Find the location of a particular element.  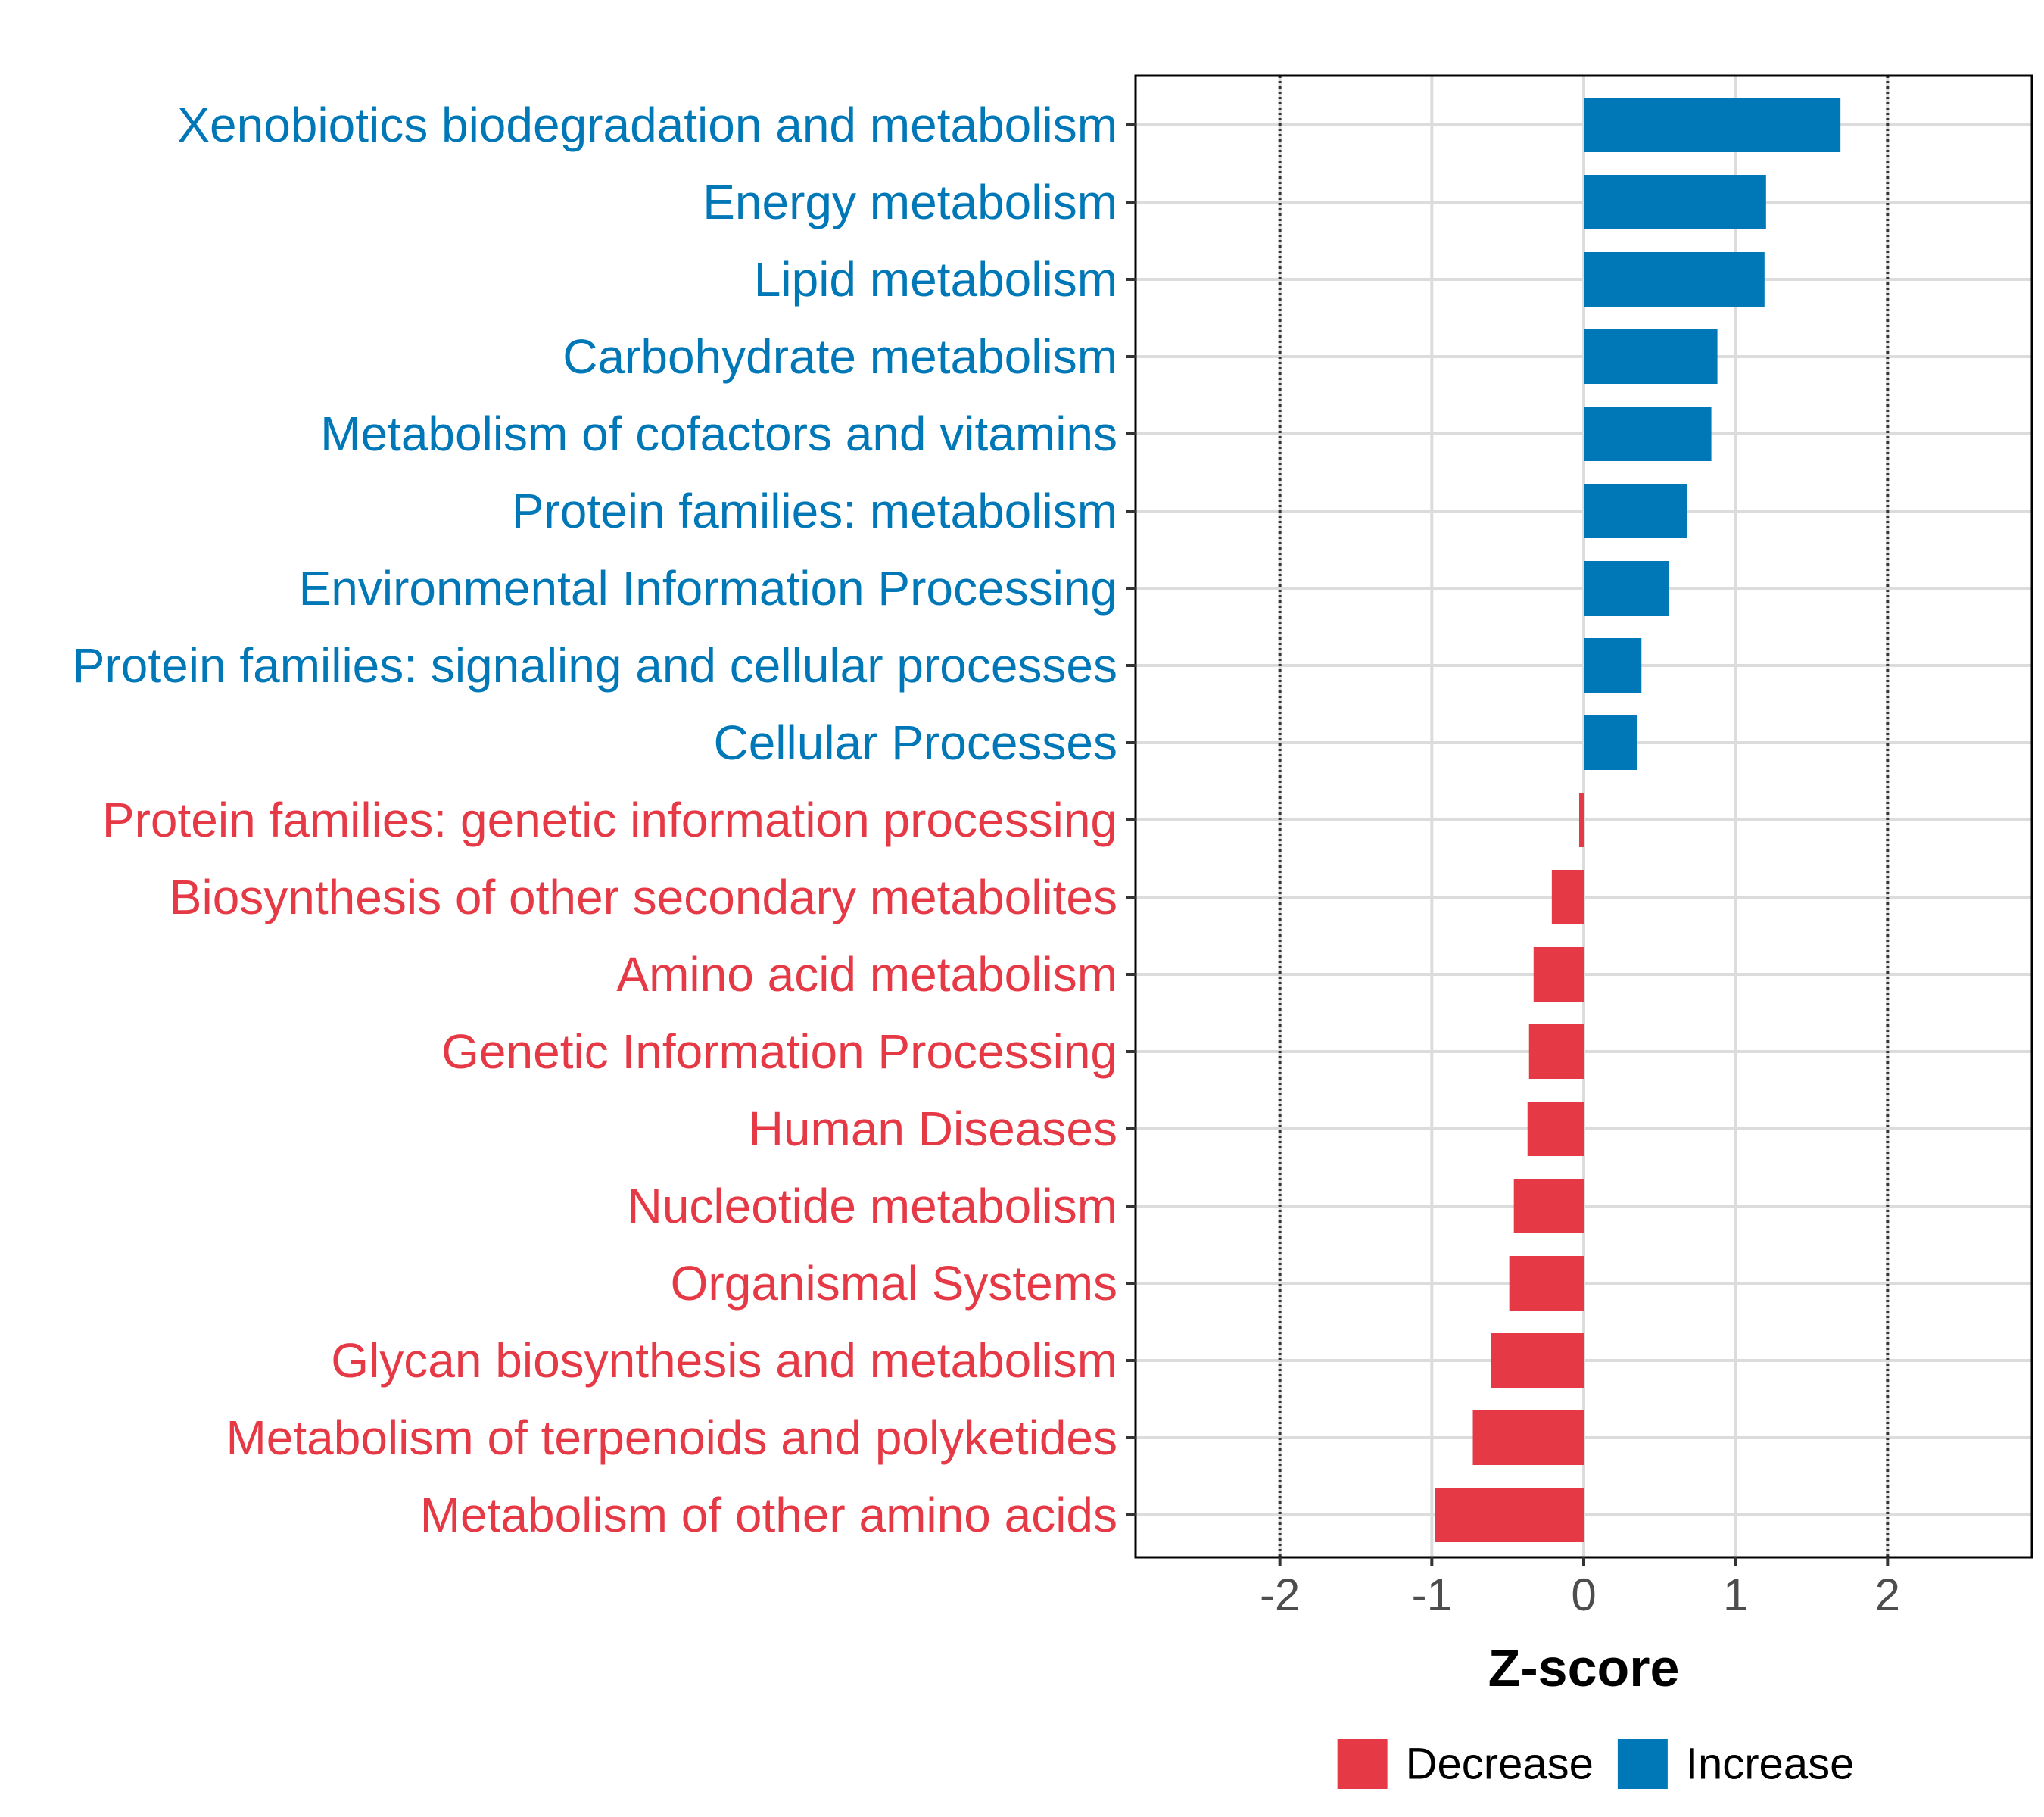

category-label: Metabolism of cofactors and vitamins is located at coordinates (718, 434).